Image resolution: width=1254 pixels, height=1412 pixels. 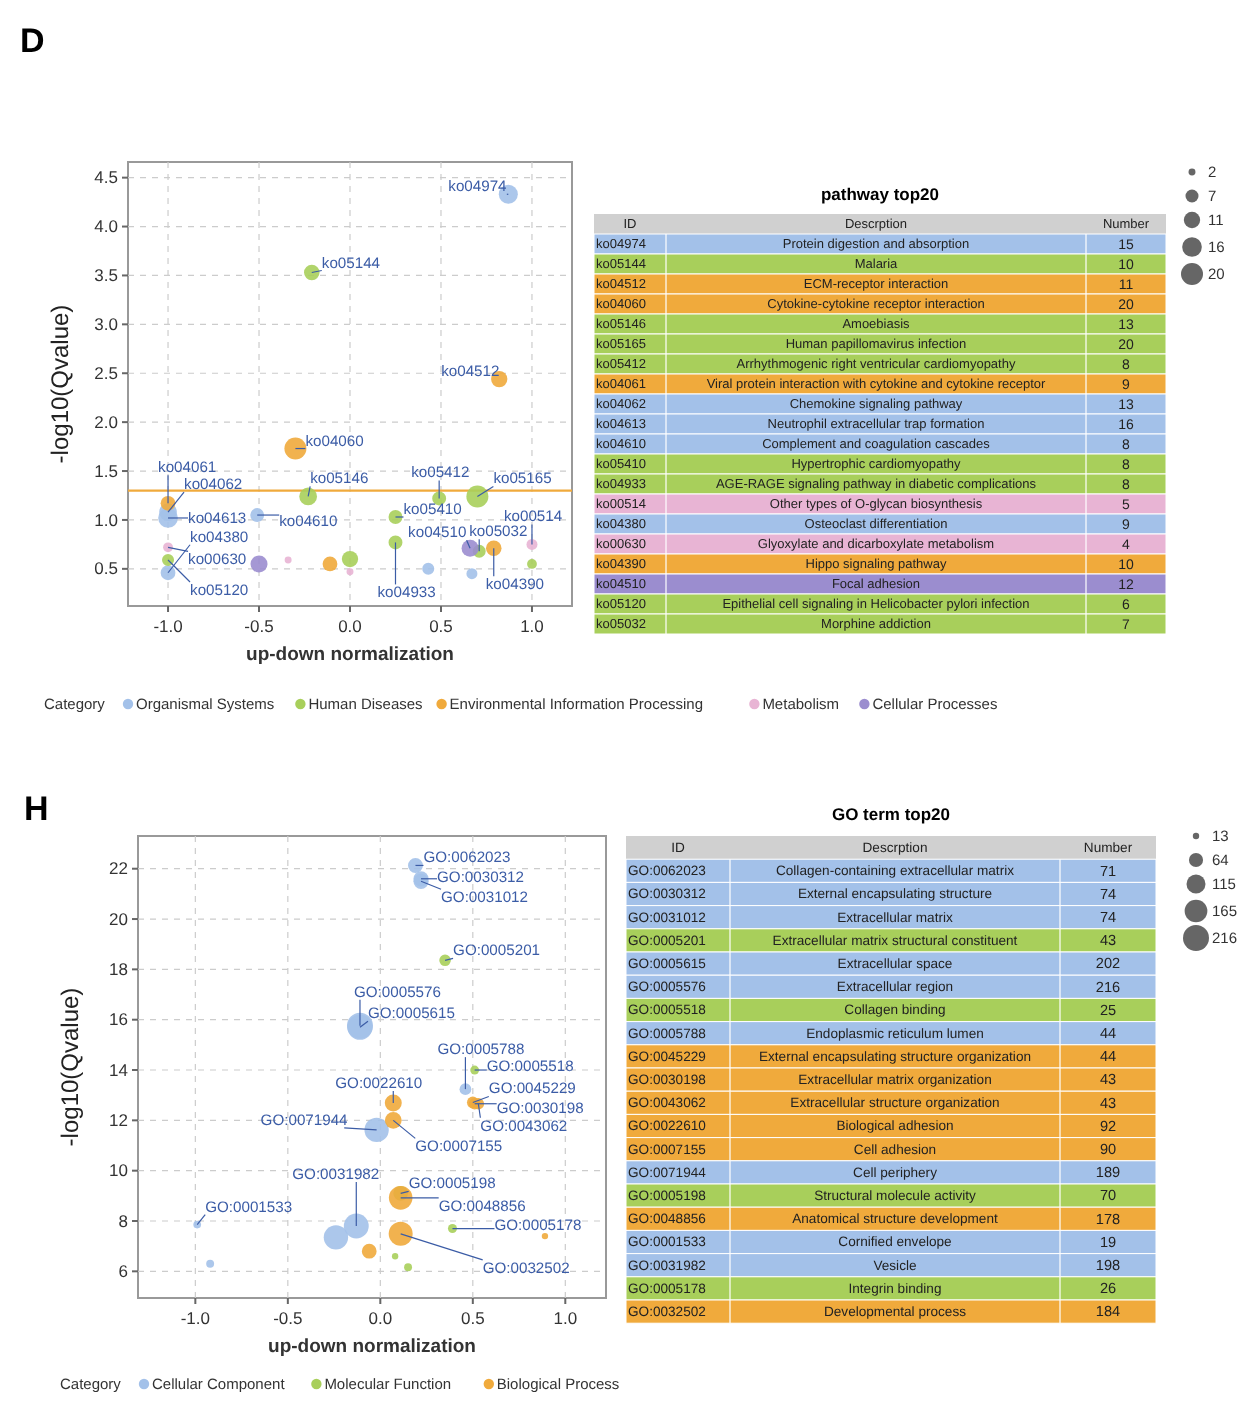 What do you see at coordinates (106, 470) in the screenshot?
I see `y-tick-label: 1.5` at bounding box center [106, 470].